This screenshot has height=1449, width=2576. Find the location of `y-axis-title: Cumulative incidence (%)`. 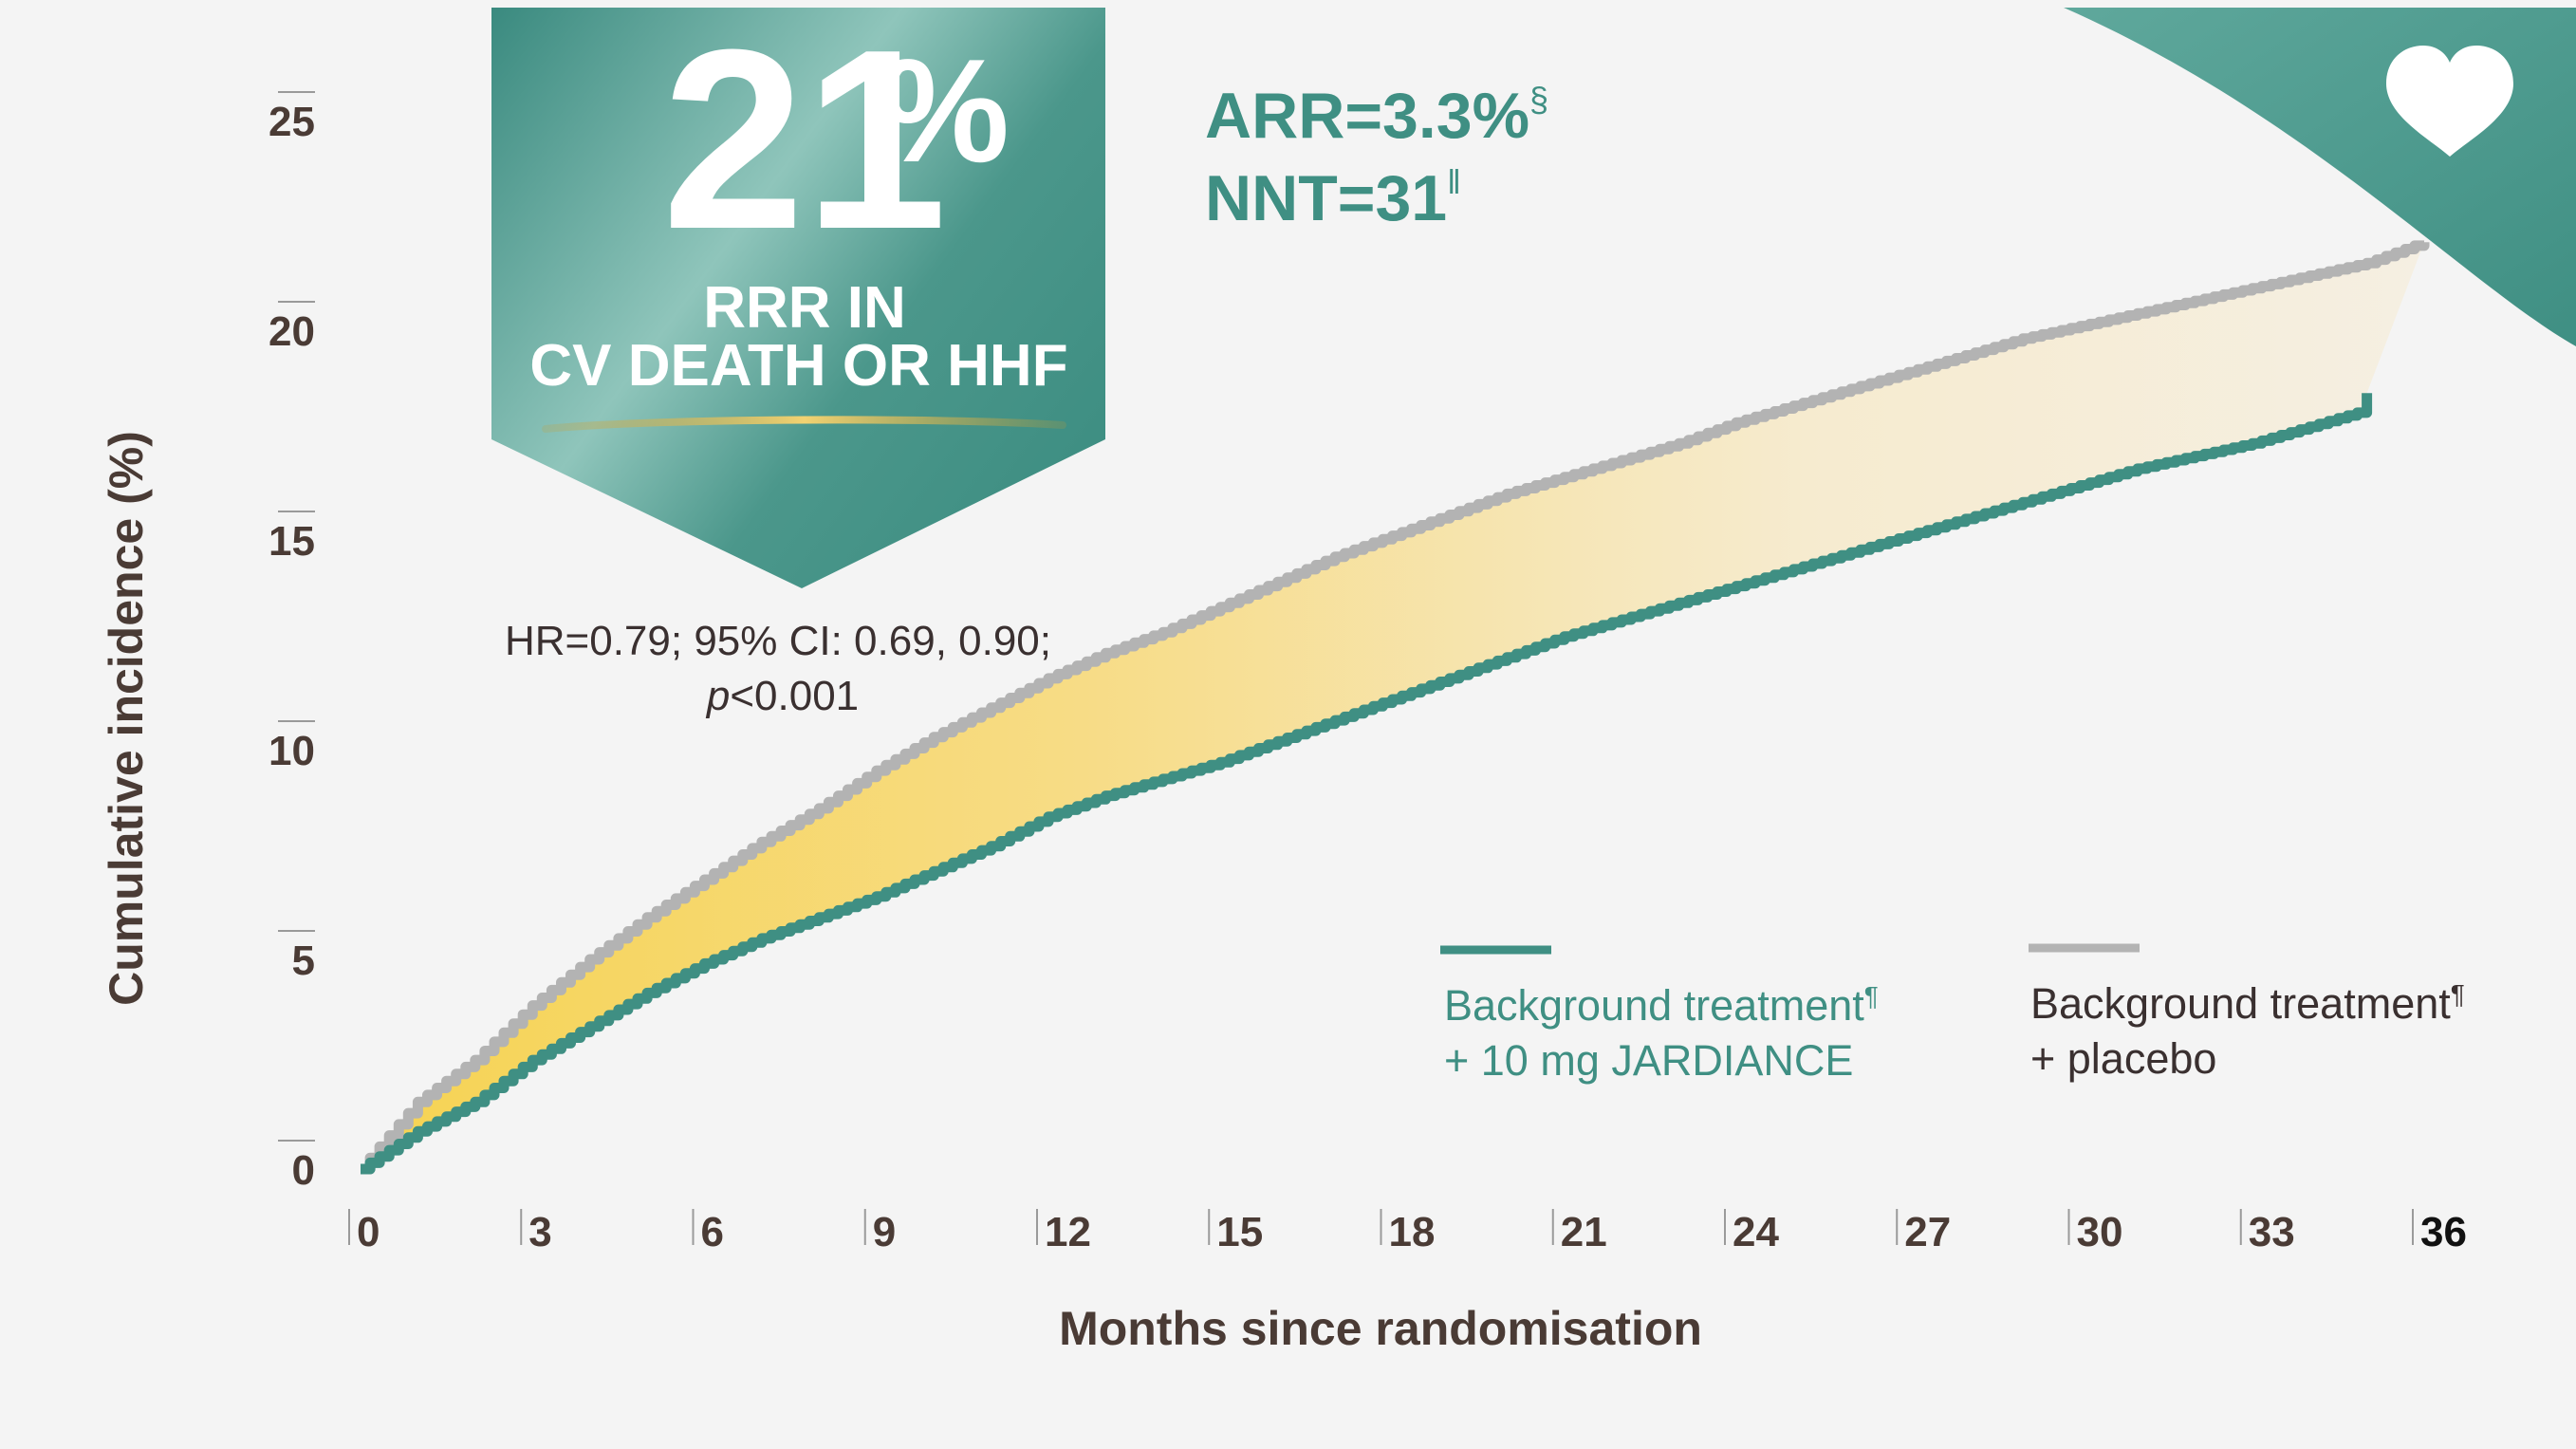

y-axis-title: Cumulative incidence (%) is located at coordinates (126, 718).